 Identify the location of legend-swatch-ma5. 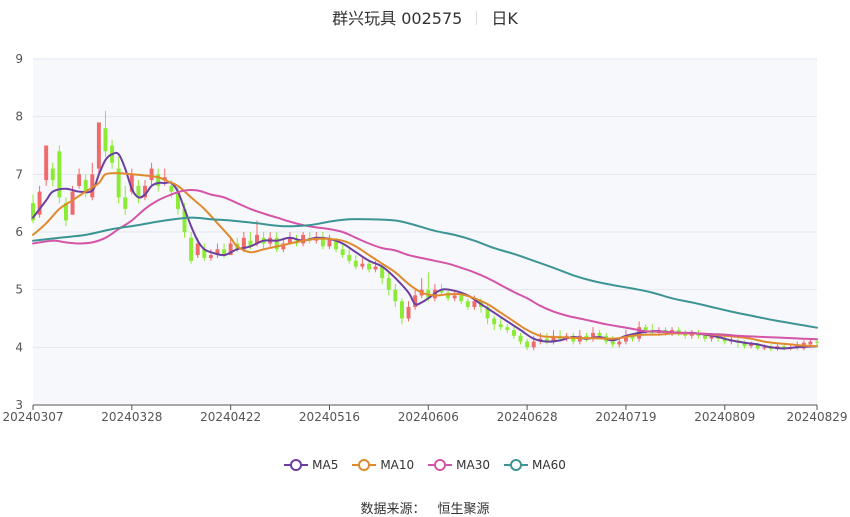
(296, 465).